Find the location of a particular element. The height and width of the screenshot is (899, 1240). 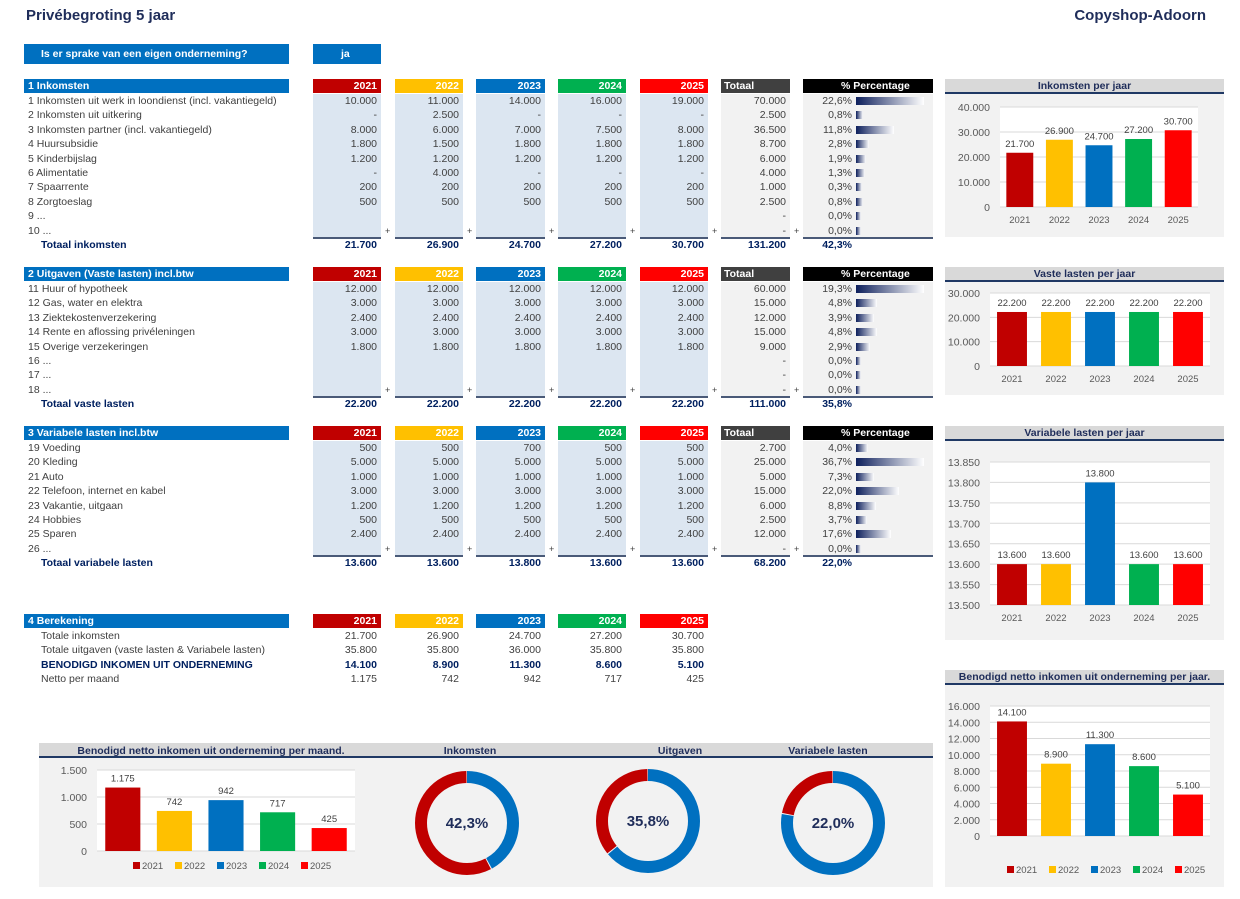

amount-cell: 11.000 is located at coordinates (443, 101).